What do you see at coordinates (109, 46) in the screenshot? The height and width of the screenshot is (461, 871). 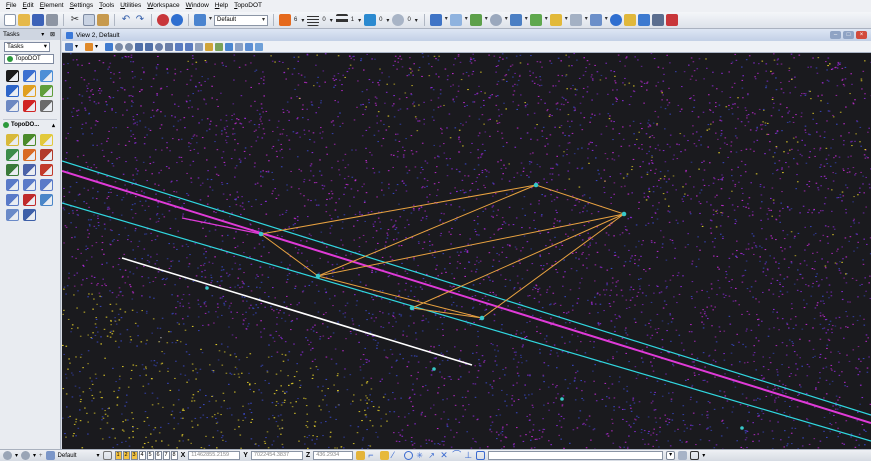 I see `update-view-icon` at bounding box center [109, 46].